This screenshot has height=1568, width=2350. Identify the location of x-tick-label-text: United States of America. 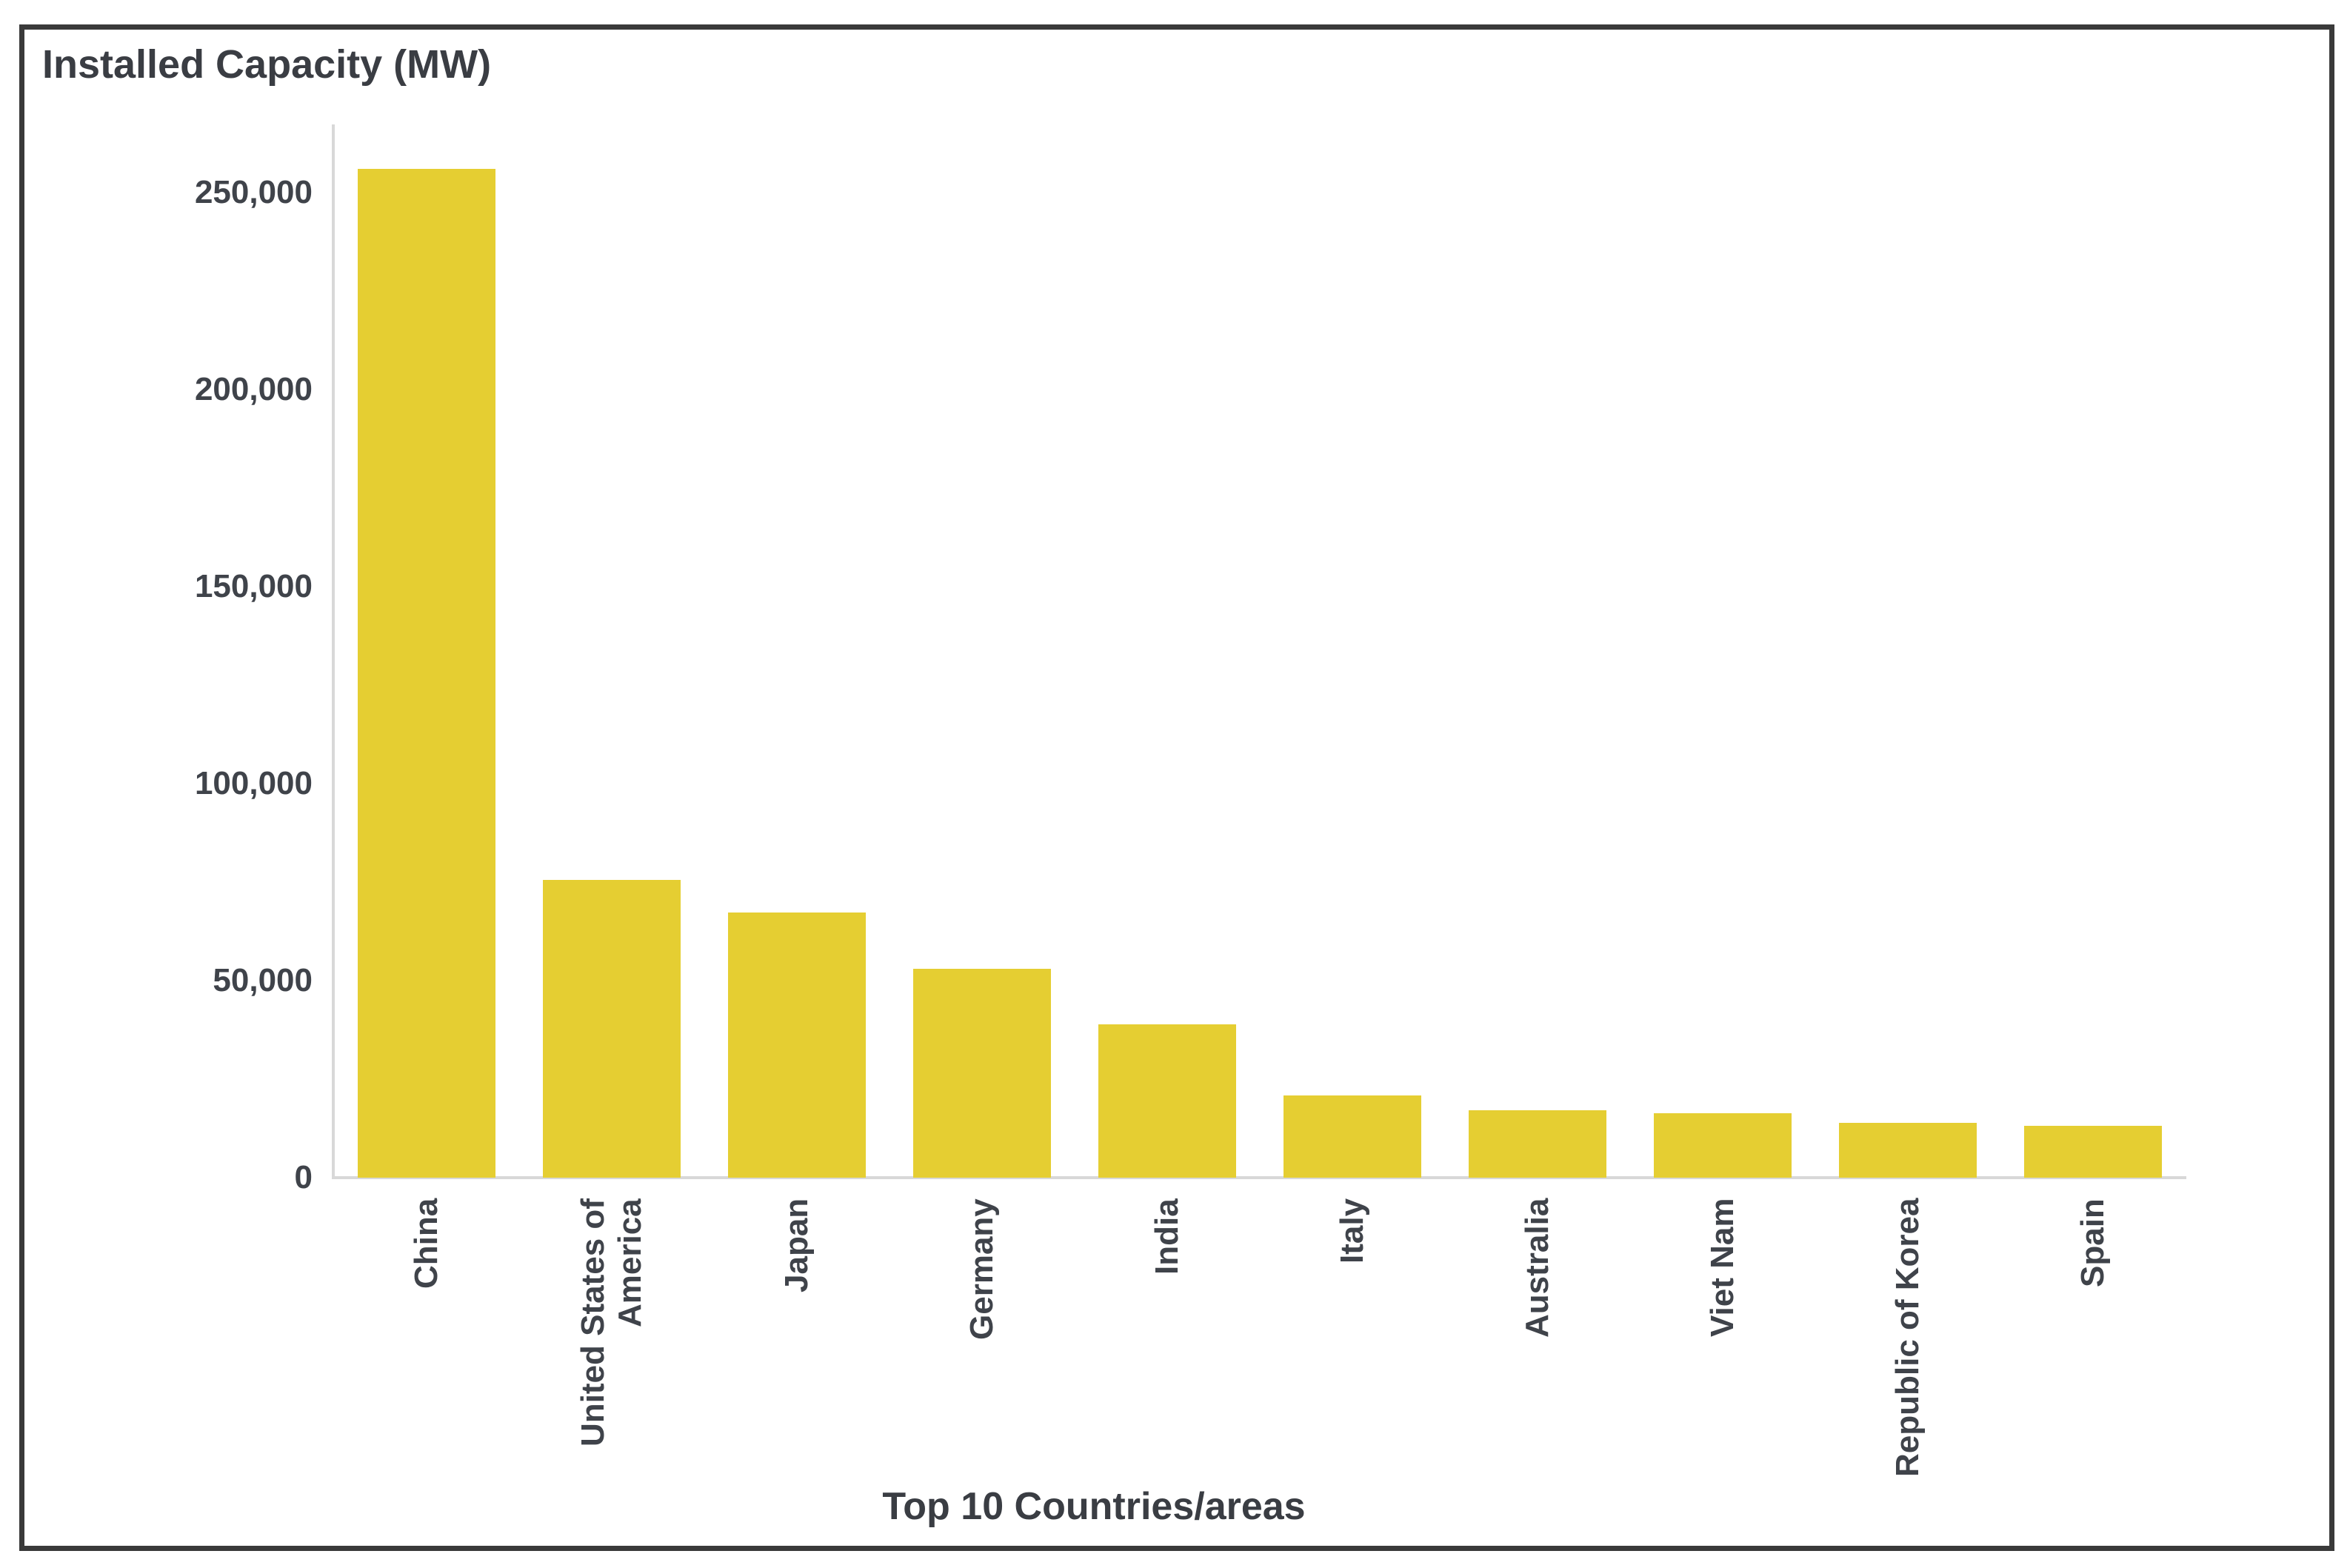
(611, 1322).